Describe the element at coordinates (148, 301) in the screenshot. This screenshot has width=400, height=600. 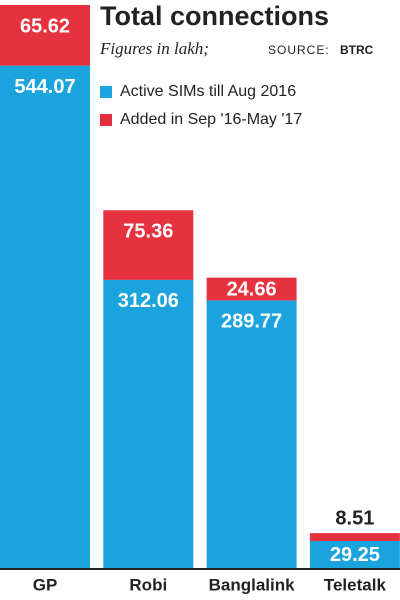
I see `value-label: 312.06` at that location.